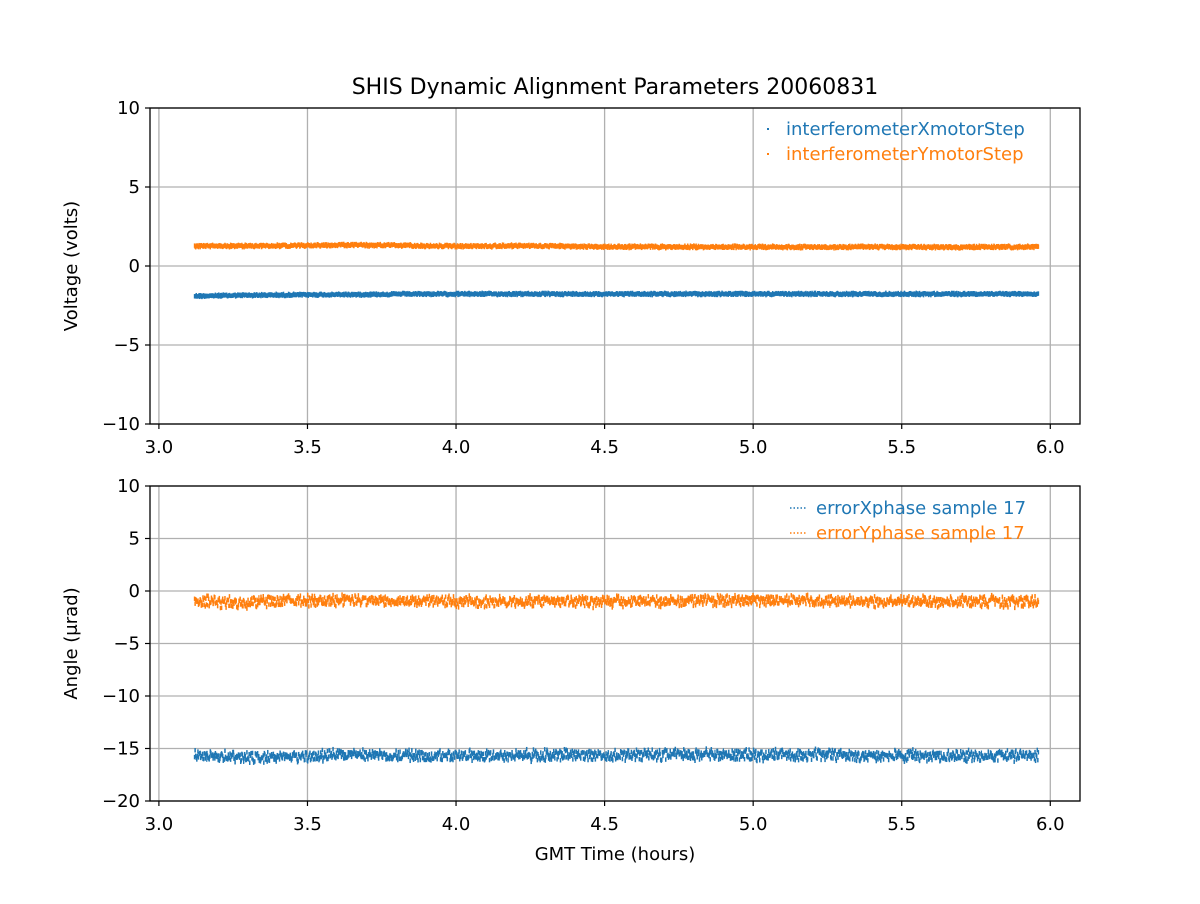 The height and width of the screenshot is (904, 1200). I want to click on top-legend-label: interferometerYmotorStep, so click(905, 154).